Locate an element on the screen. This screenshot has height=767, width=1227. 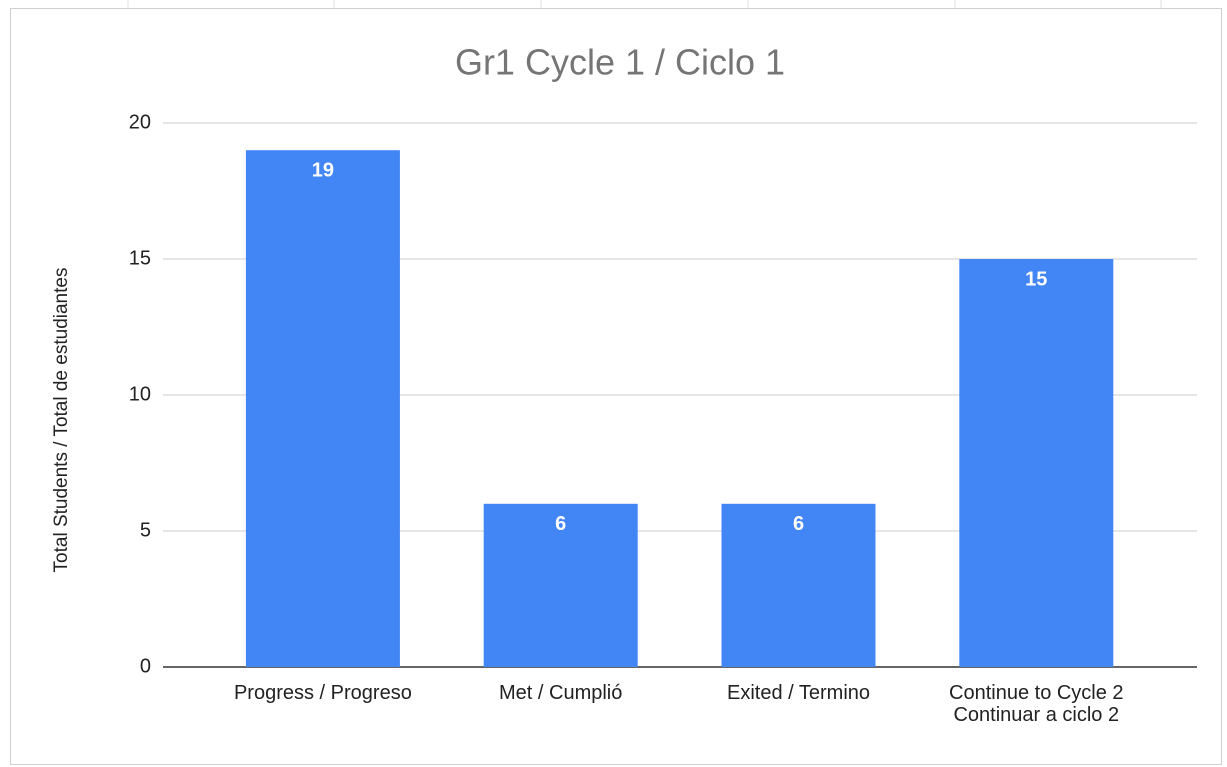
y-tick-label: 0 is located at coordinates (145, 666).